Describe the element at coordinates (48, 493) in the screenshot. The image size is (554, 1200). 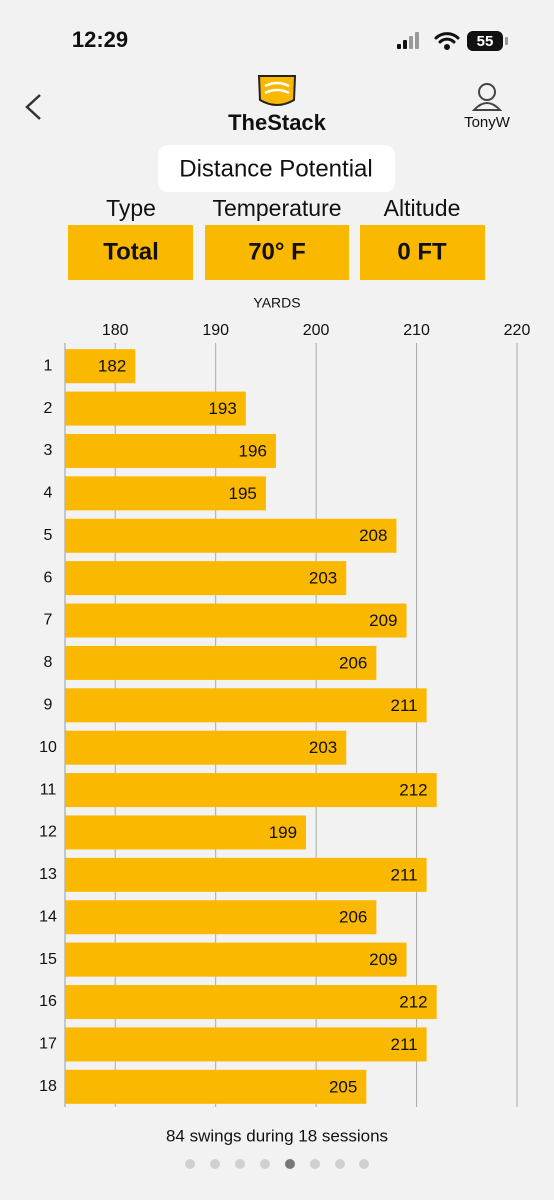
I see `y-tick-label: 4` at that location.